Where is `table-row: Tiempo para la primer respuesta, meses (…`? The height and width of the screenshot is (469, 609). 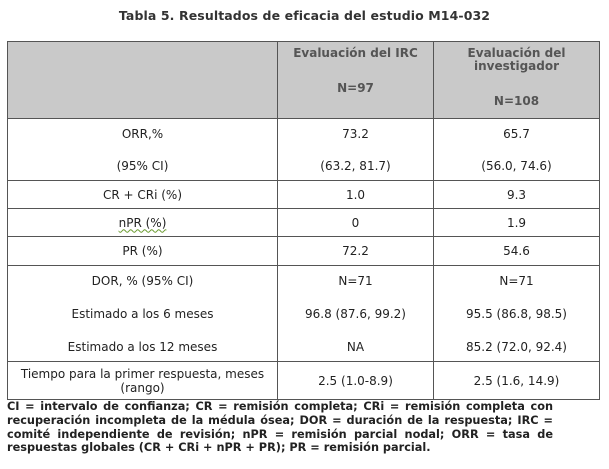
table-row: Tiempo para la primer respuesta, meses (… is located at coordinates (303, 380).